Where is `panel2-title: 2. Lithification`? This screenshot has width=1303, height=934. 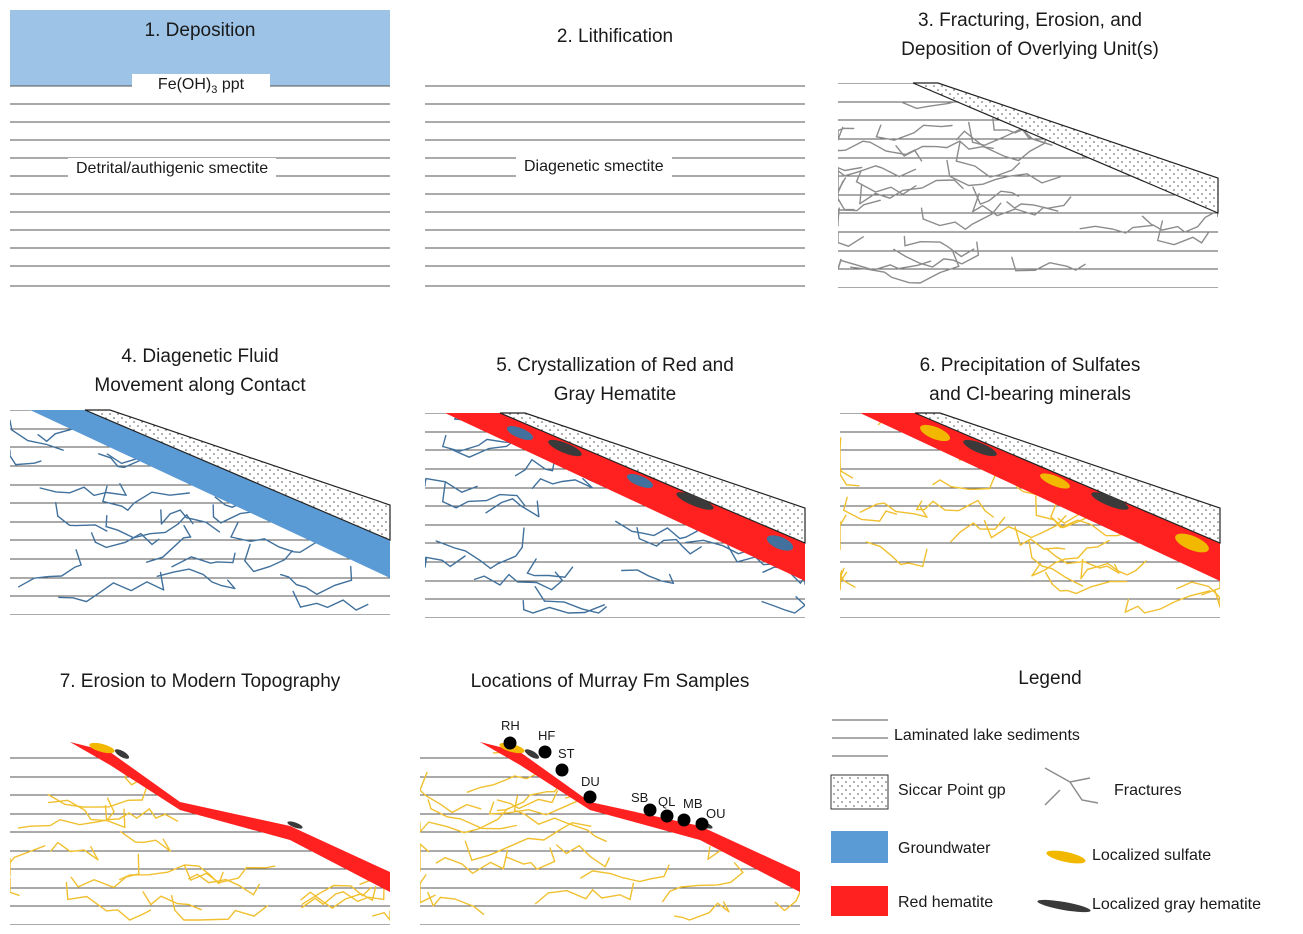 panel2-title: 2. Lithification is located at coordinates (615, 36).